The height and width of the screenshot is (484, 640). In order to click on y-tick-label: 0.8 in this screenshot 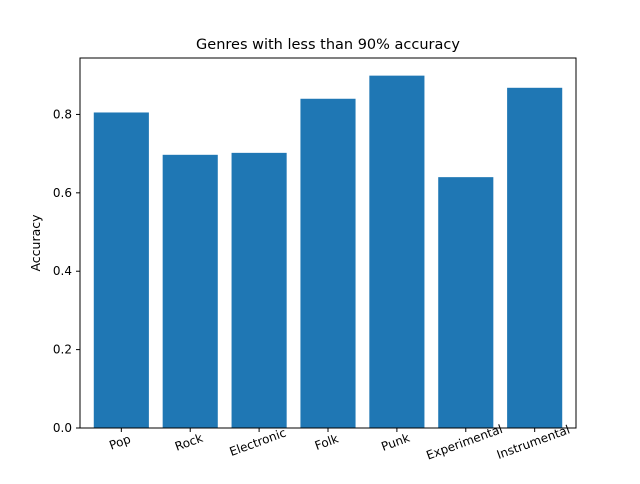, I will do `click(62, 114)`.